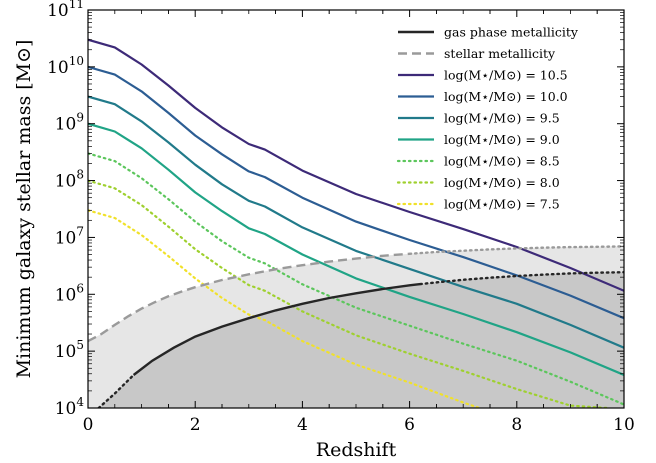 This screenshot has height=463, width=656. Describe the element at coordinates (502, 139) in the screenshot. I see `legend-label-5: log(M⋆/M⊙) = 9.0` at that location.